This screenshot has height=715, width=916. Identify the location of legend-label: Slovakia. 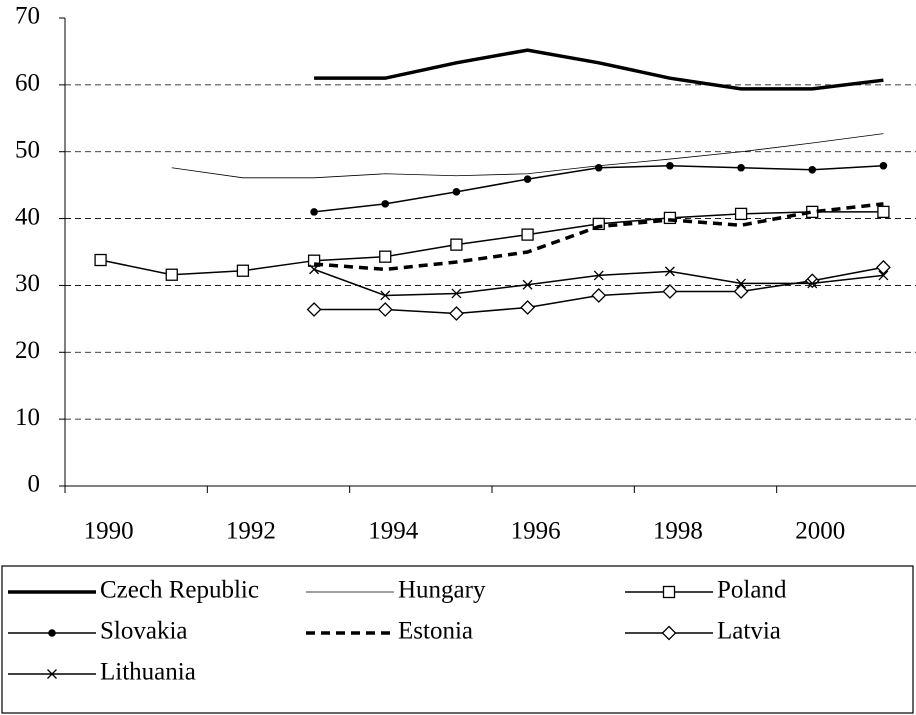
(144, 631).